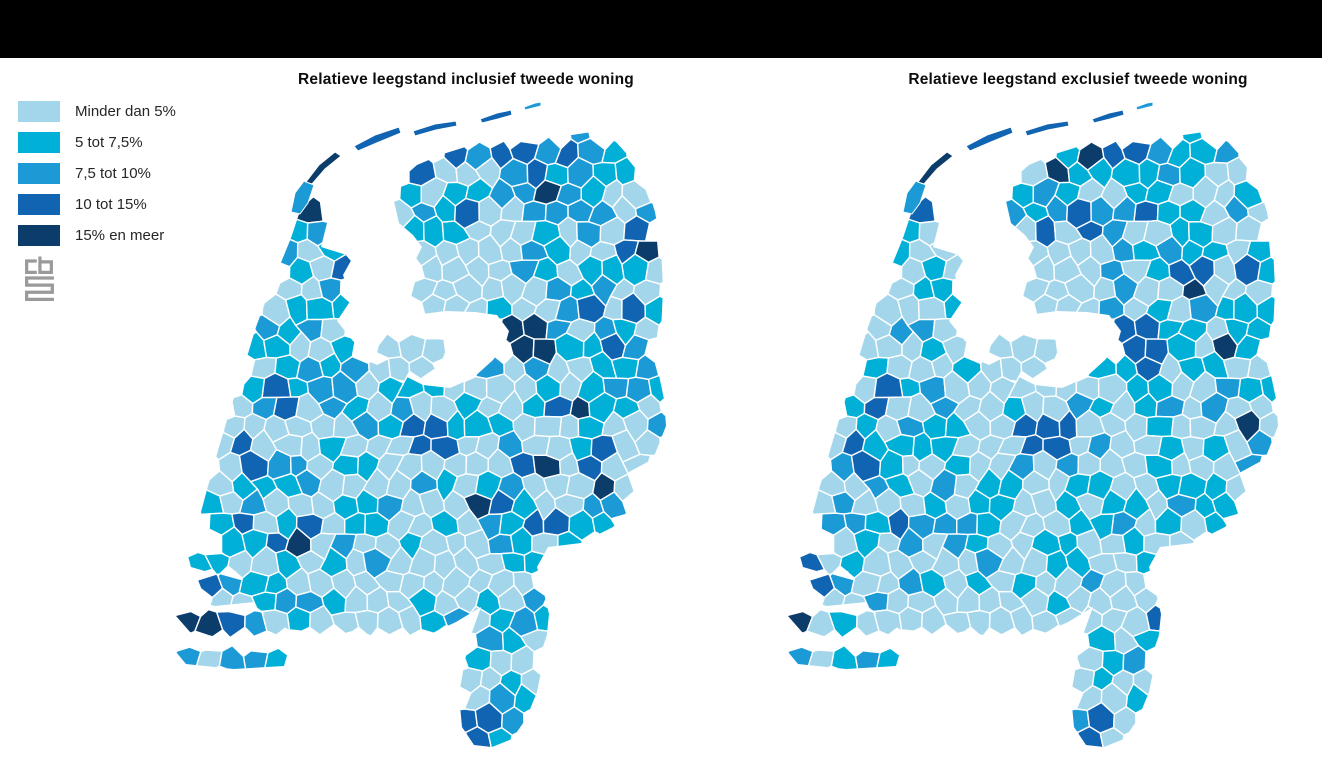 The width and height of the screenshot is (1322, 768). Describe the element at coordinates (111, 204) in the screenshot. I see `legend-label-3: 10 tot 15%` at that location.